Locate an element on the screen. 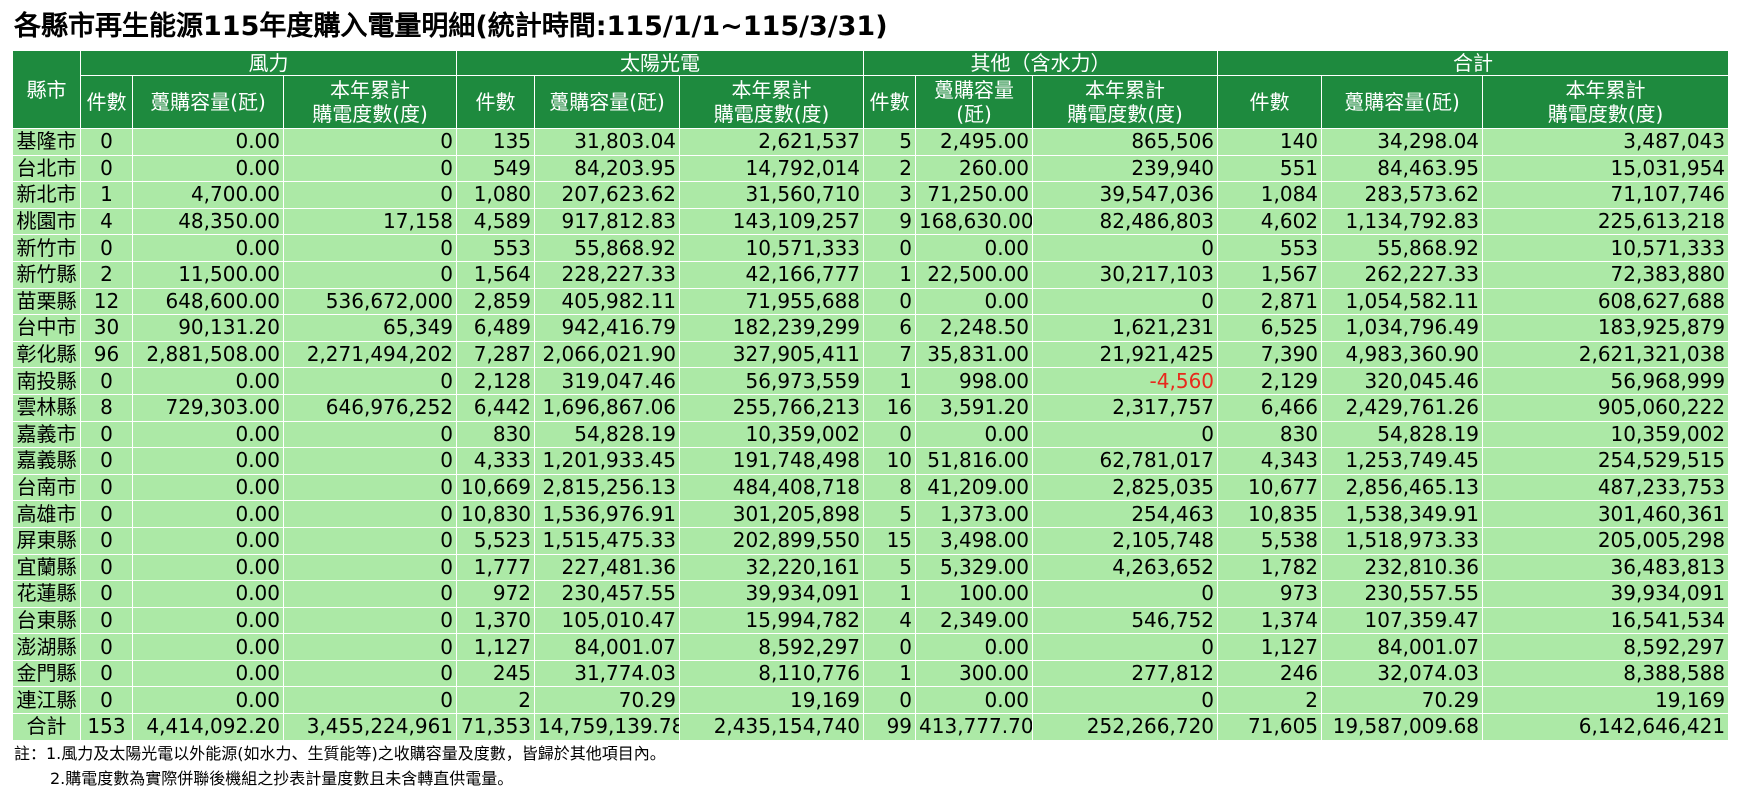 The height and width of the screenshot is (798, 1743). total-capacity-cell: 2,429,761.26 is located at coordinates (1402, 407).